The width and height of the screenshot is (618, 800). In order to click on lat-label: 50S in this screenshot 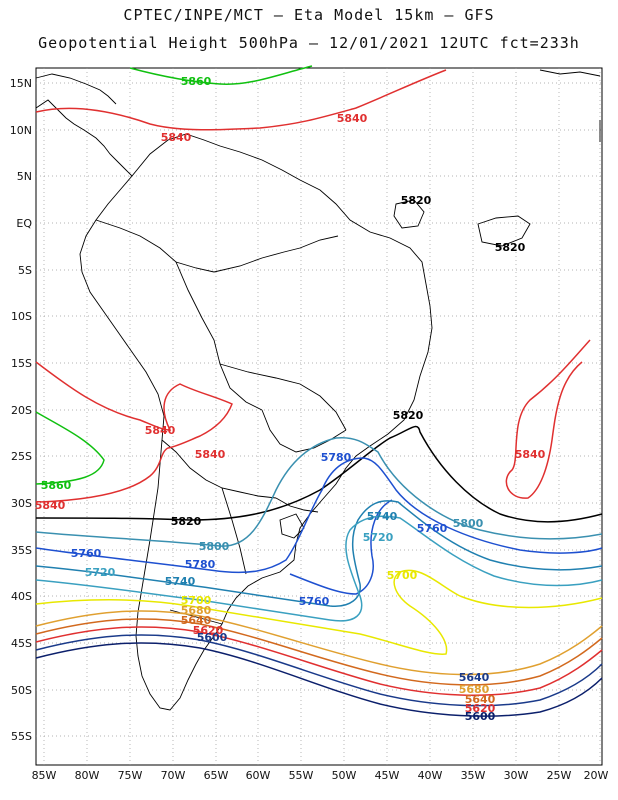, I will do `click(21, 690)`.